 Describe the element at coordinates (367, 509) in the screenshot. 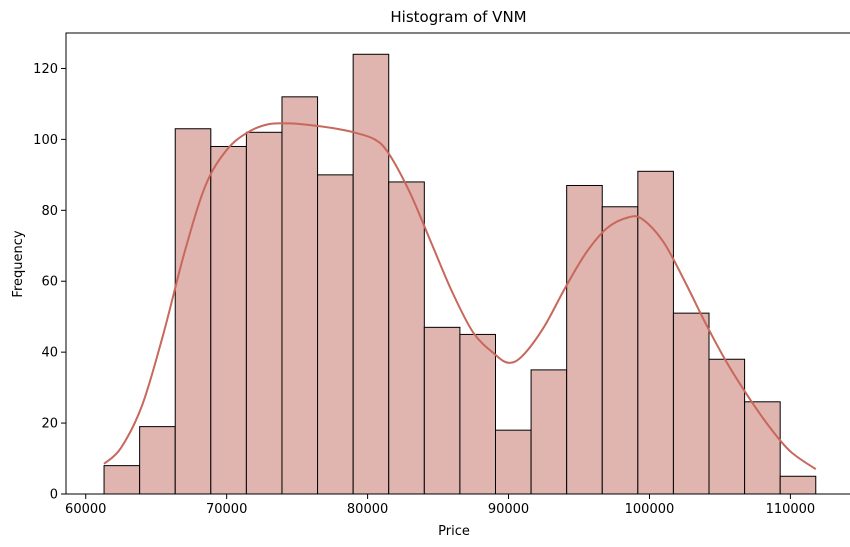

I see `x-tick-label: 80000` at that location.